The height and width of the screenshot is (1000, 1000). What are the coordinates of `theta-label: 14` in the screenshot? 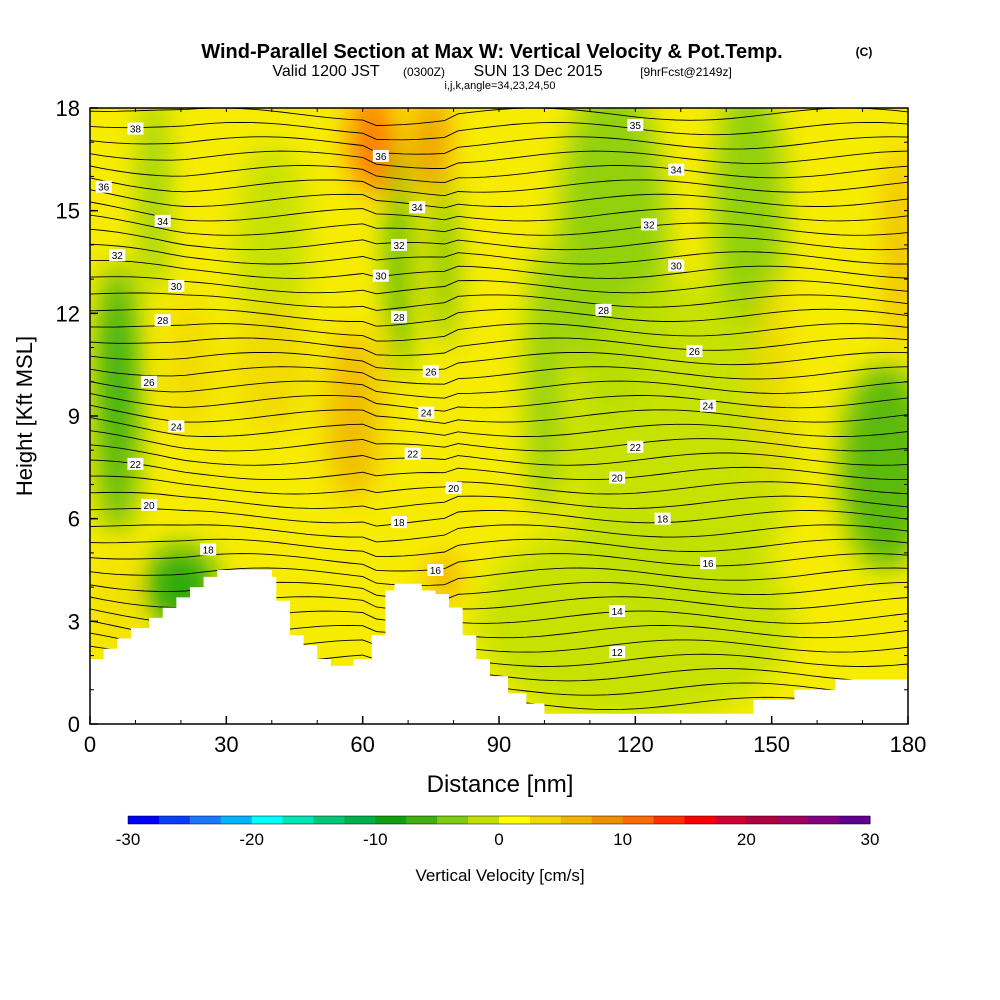 It's located at (617, 611).